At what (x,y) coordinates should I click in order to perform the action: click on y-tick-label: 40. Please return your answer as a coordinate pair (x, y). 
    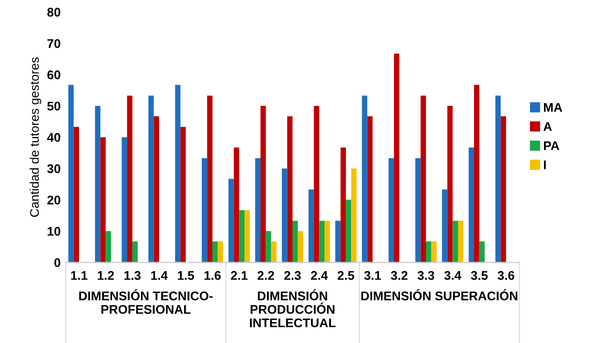
    Looking at the image, I should click on (53, 137).